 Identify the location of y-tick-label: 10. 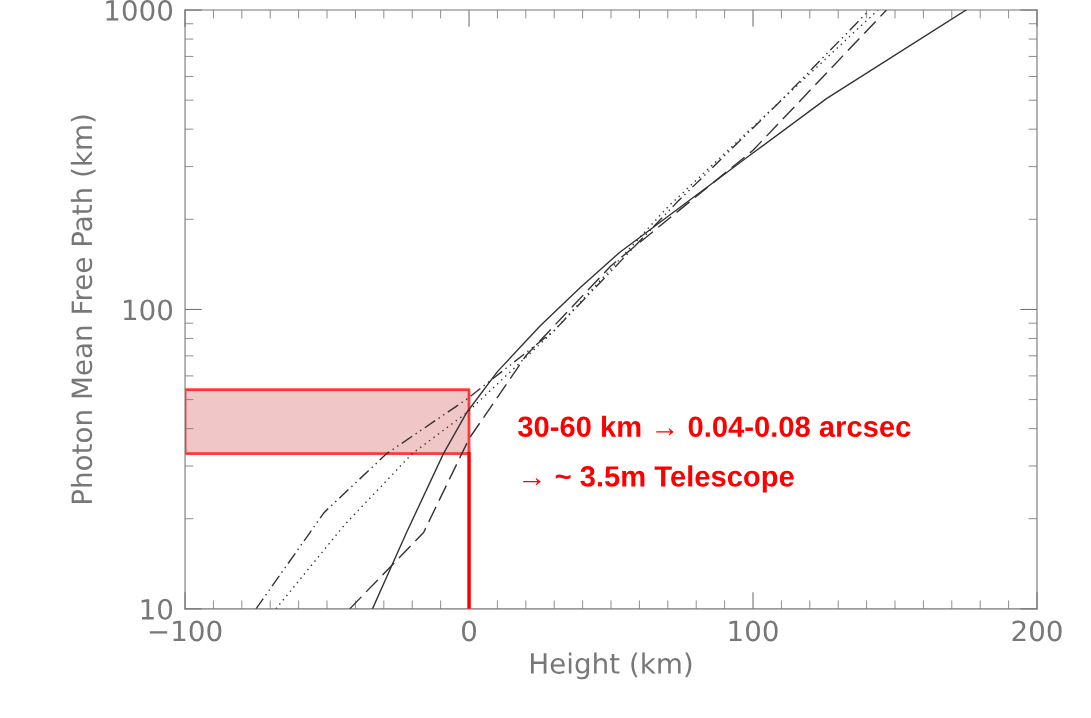
(157, 609).